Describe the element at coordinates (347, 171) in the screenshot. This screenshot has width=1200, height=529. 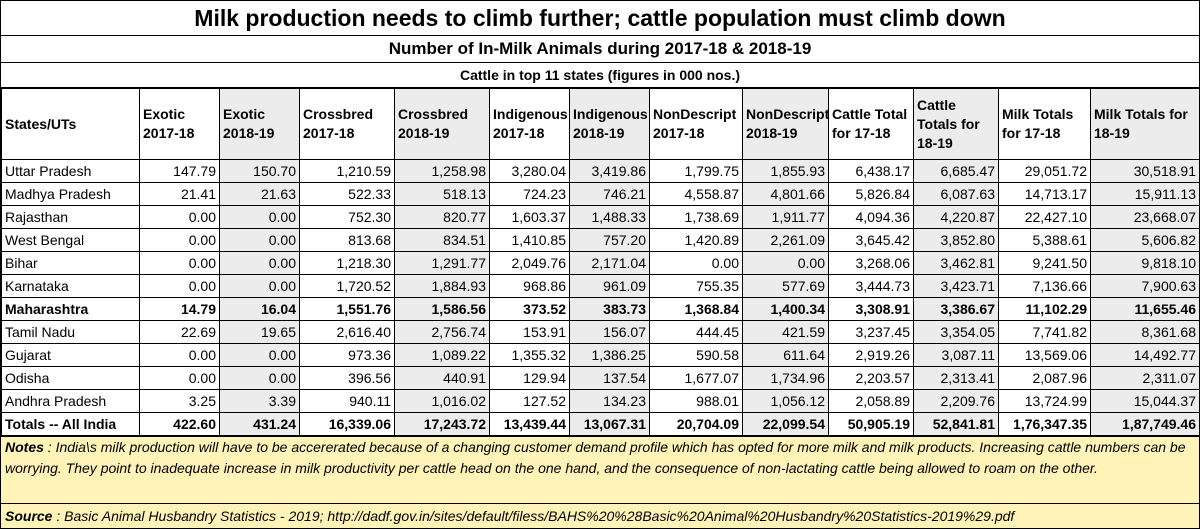
I see `value-cell: 1,210.59` at that location.